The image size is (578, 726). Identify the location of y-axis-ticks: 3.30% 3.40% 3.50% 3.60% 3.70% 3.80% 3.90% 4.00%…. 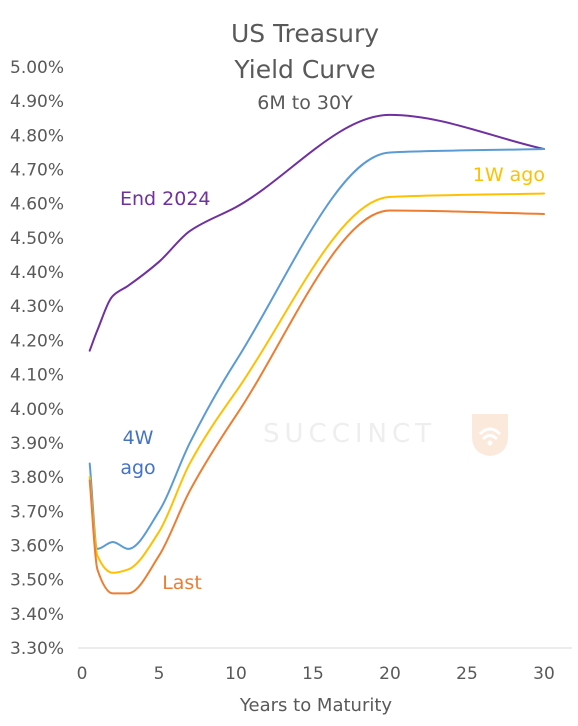
(37, 358).